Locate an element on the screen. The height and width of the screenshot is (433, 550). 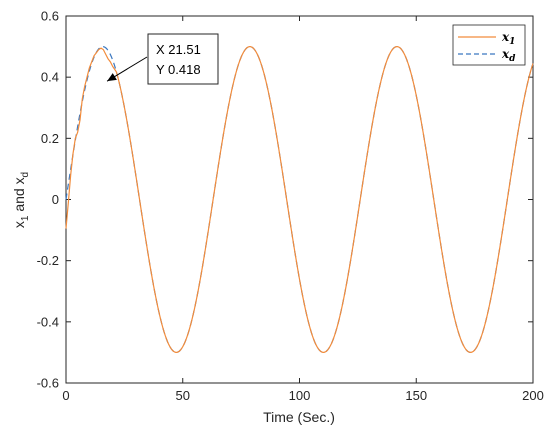
legend-label-xd: xd is located at coordinates (508, 55).